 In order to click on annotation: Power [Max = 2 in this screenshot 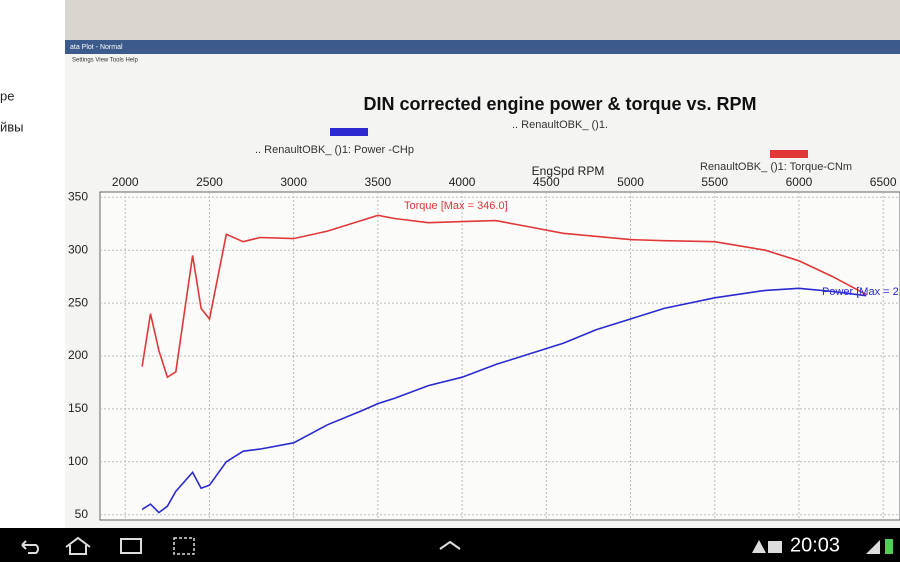, I will do `click(860, 292)`.